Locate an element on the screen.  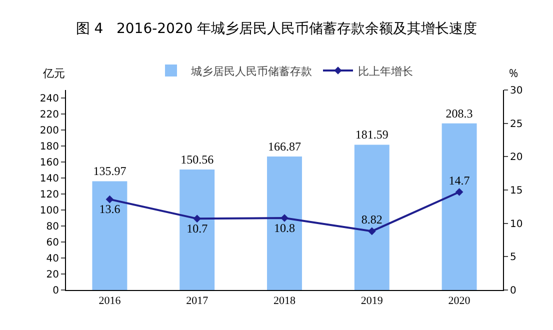
y-tick-label: 200 is located at coordinates (49, 131).